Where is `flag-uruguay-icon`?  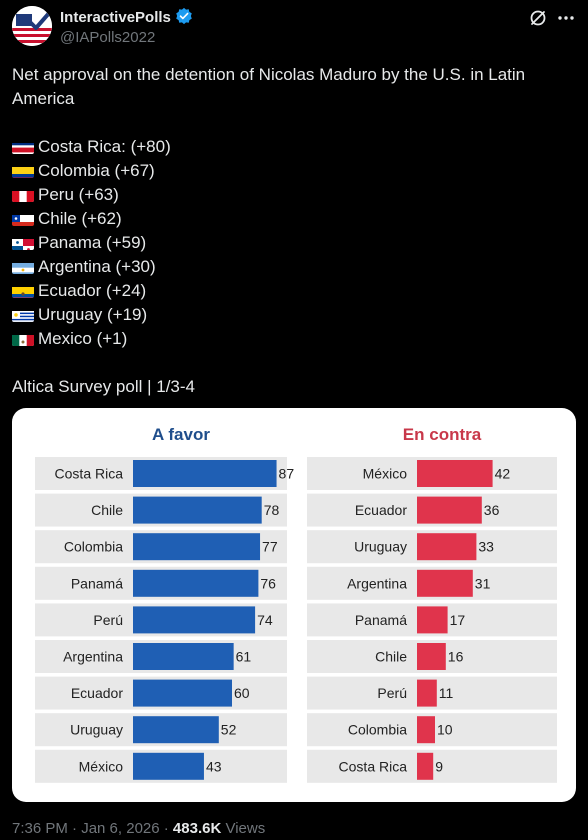 flag-uruguay-icon is located at coordinates (23, 315).